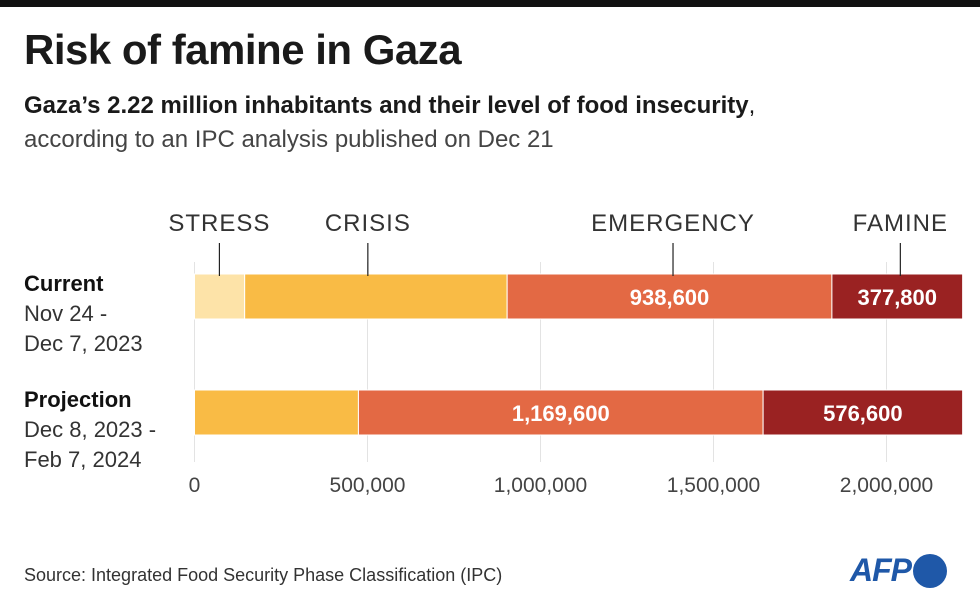 The image size is (980, 607). I want to click on x-tick-label: 2,000,000, so click(886, 485).